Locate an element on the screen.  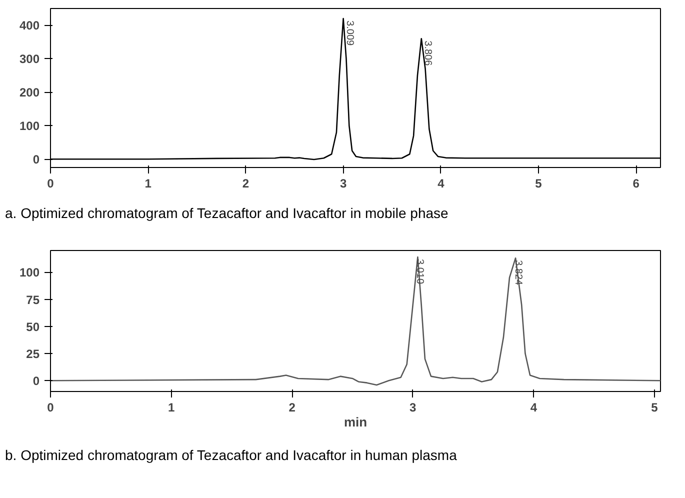
y-tick-label: 25 is located at coordinates (33, 354).